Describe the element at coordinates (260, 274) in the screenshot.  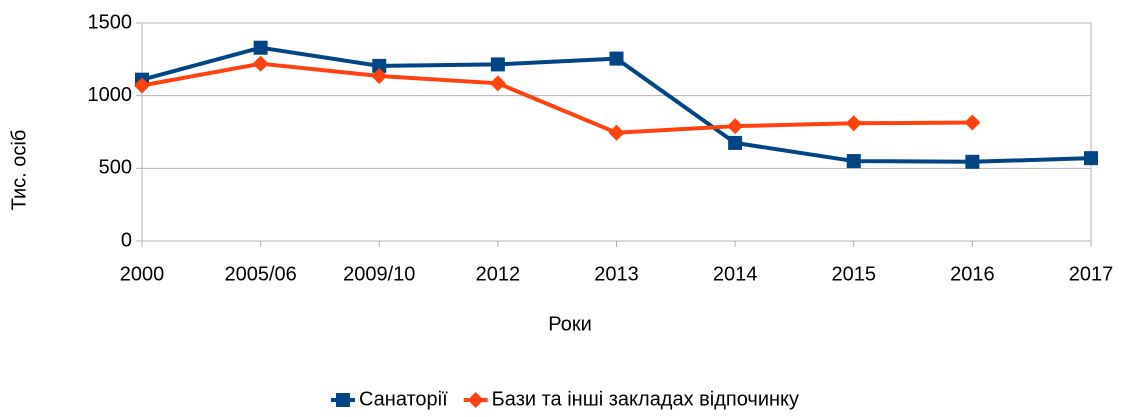
I see `x-tick-label: 2005/06` at that location.